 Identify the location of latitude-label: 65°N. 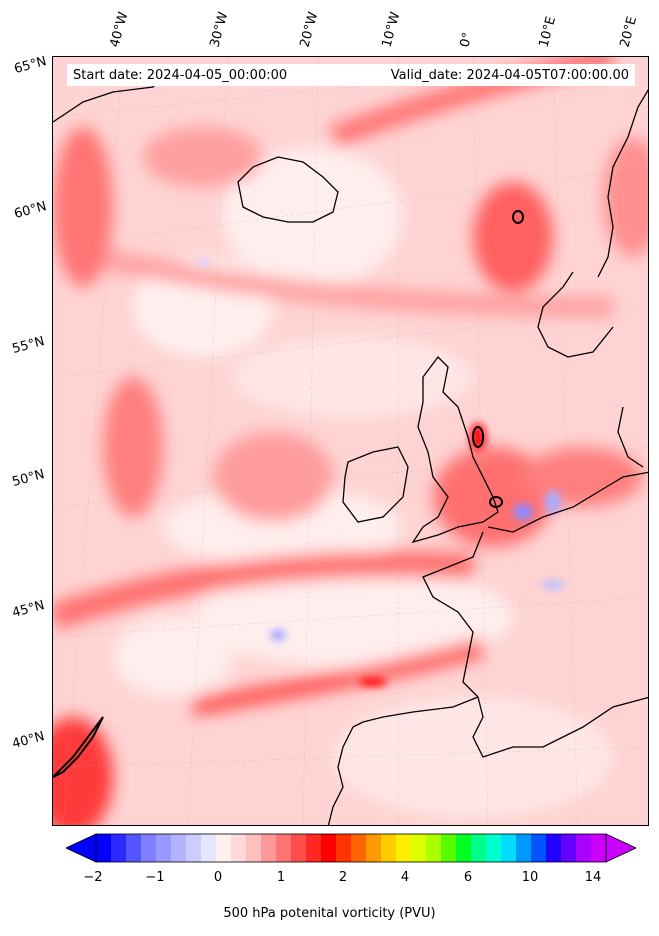
(30, 65).